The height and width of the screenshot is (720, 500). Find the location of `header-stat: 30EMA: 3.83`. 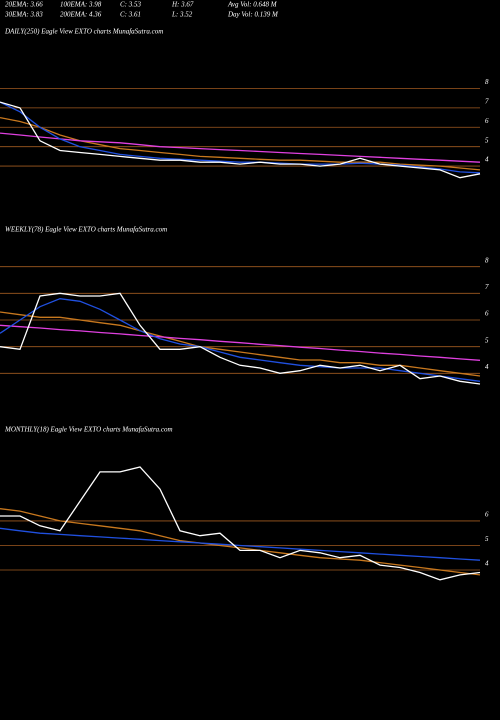

header-stat: 30EMA: 3.83 is located at coordinates (23, 15).